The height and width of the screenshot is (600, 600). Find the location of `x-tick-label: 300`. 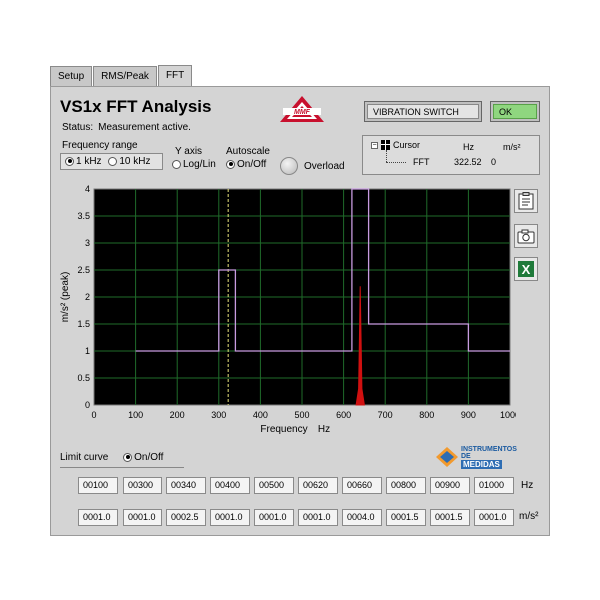

x-tick-label: 300 is located at coordinates (218, 415).